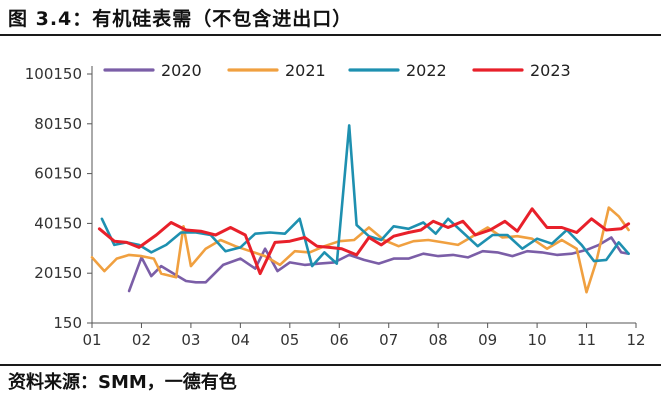  Describe the element at coordinates (122, 382) in the screenshot. I see `source-note: 资料来源：SMM，一德有色` at that location.